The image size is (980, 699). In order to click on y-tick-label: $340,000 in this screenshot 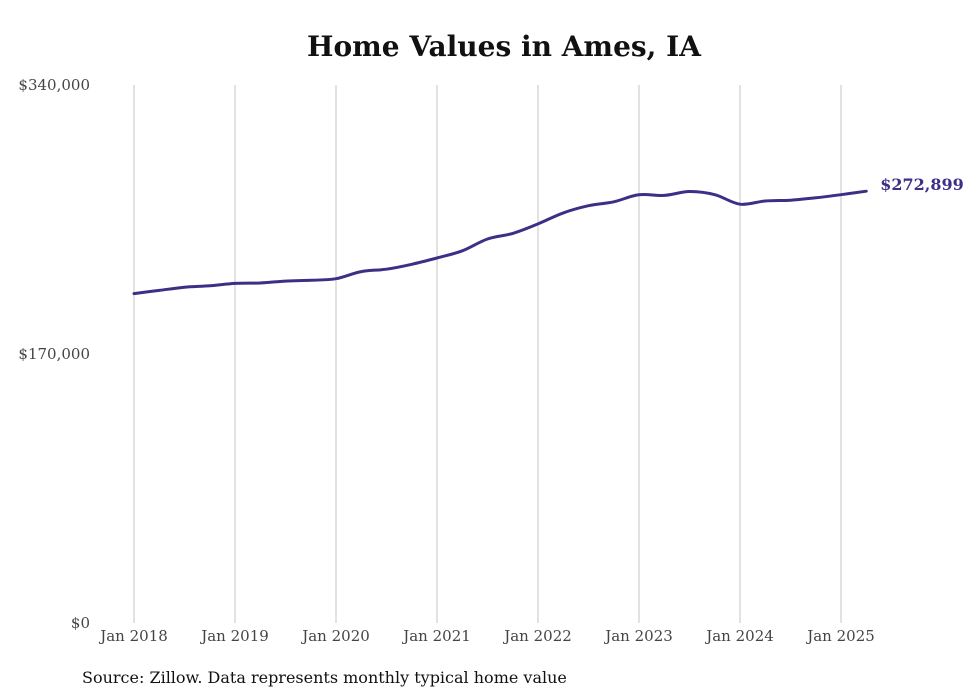, I will do `click(54, 85)`.